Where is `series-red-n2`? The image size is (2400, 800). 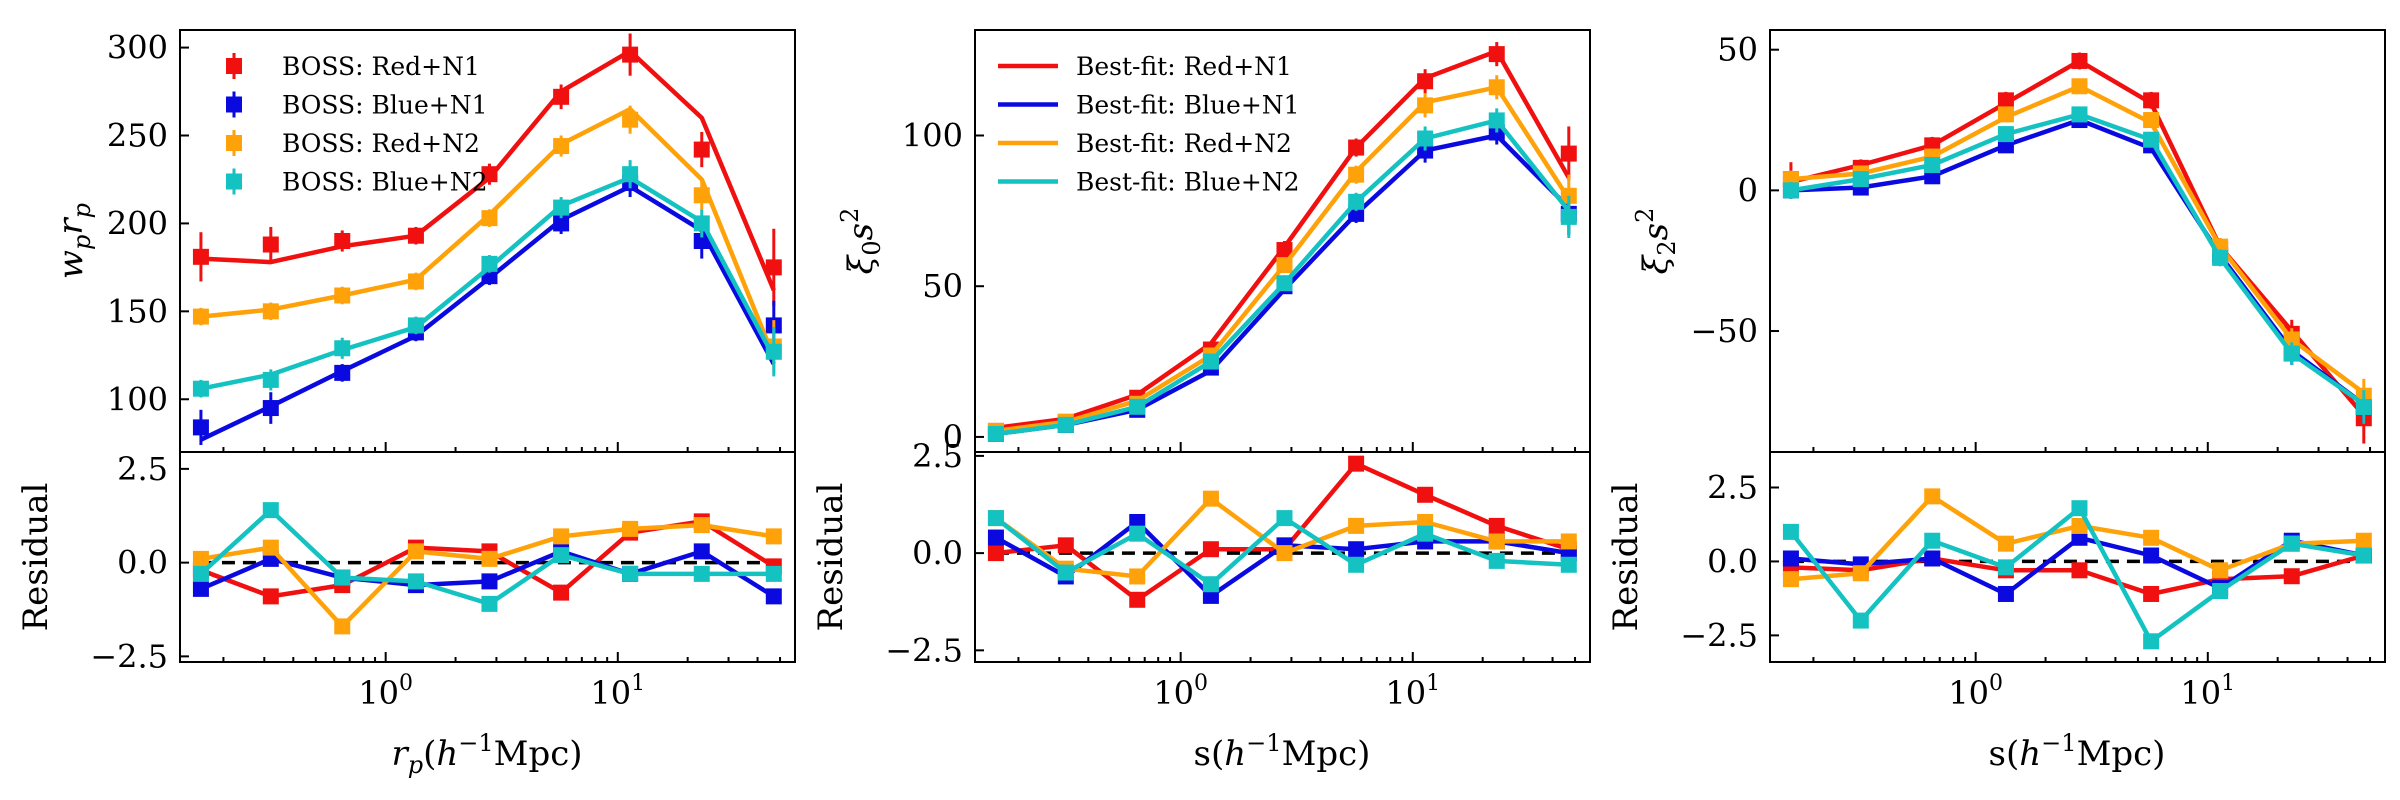
series-red-n2 is located at coordinates (487, 239).